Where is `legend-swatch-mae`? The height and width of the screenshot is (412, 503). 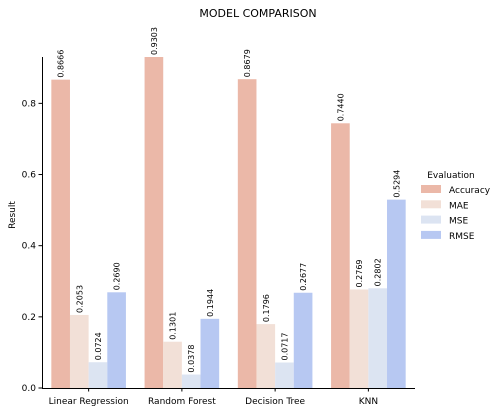 legend-swatch-mae is located at coordinates (431, 204).